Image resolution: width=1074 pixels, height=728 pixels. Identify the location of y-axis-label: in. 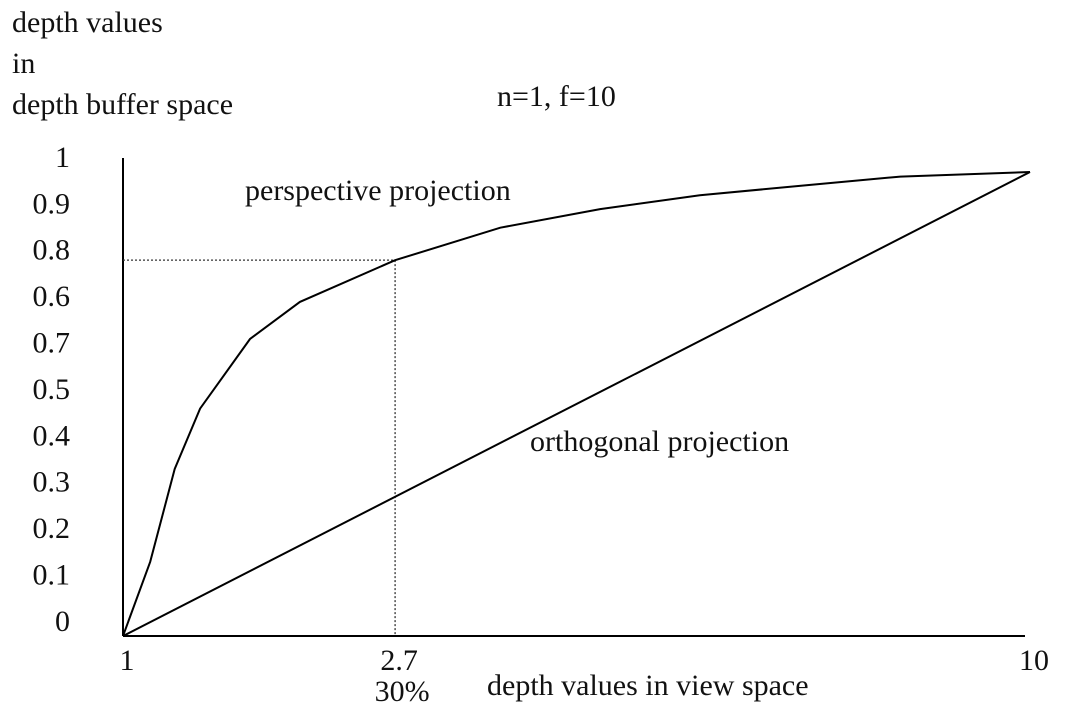
(23, 63).